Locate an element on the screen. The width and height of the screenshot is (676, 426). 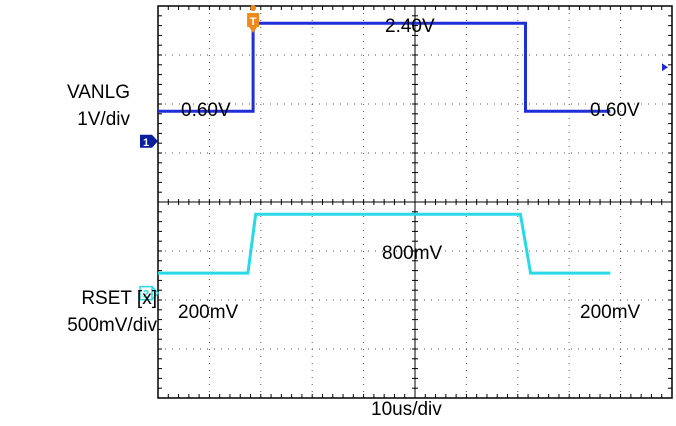
trigger-level-arrow is located at coordinates (665, 67).